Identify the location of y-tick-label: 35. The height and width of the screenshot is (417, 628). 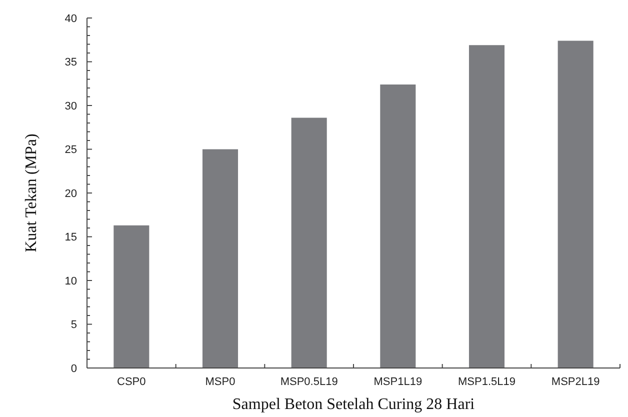
(70, 62).